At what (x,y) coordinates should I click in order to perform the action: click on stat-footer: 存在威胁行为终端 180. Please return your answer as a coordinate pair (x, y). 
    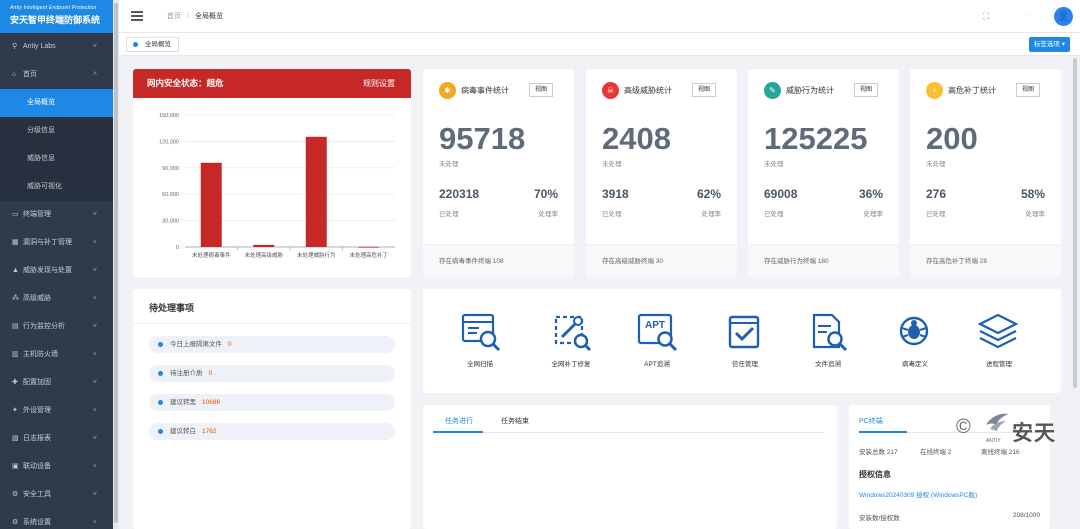
    Looking at the image, I should click on (823, 260).